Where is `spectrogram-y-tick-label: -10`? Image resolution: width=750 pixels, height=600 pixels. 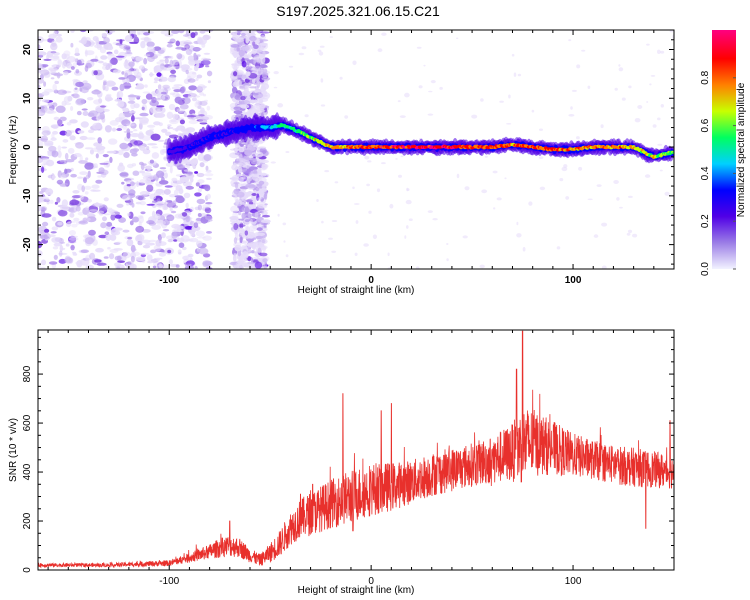
spectrogram-y-tick-label: -10 is located at coordinates (27, 195).